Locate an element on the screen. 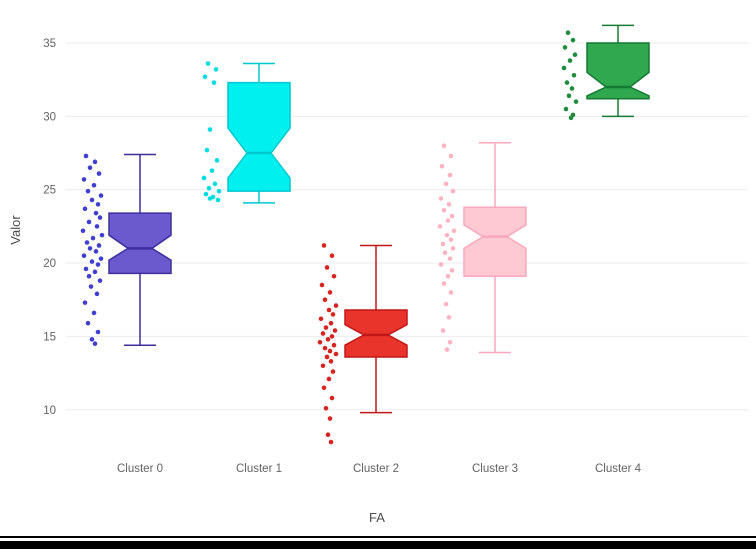  x-tick-label: Cluster 4 is located at coordinates (618, 469).